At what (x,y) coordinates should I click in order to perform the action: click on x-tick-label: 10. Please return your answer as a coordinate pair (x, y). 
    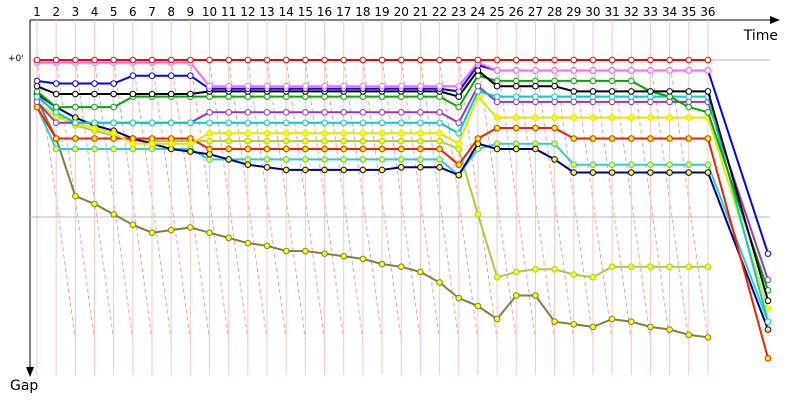
    Looking at the image, I should click on (209, 12).